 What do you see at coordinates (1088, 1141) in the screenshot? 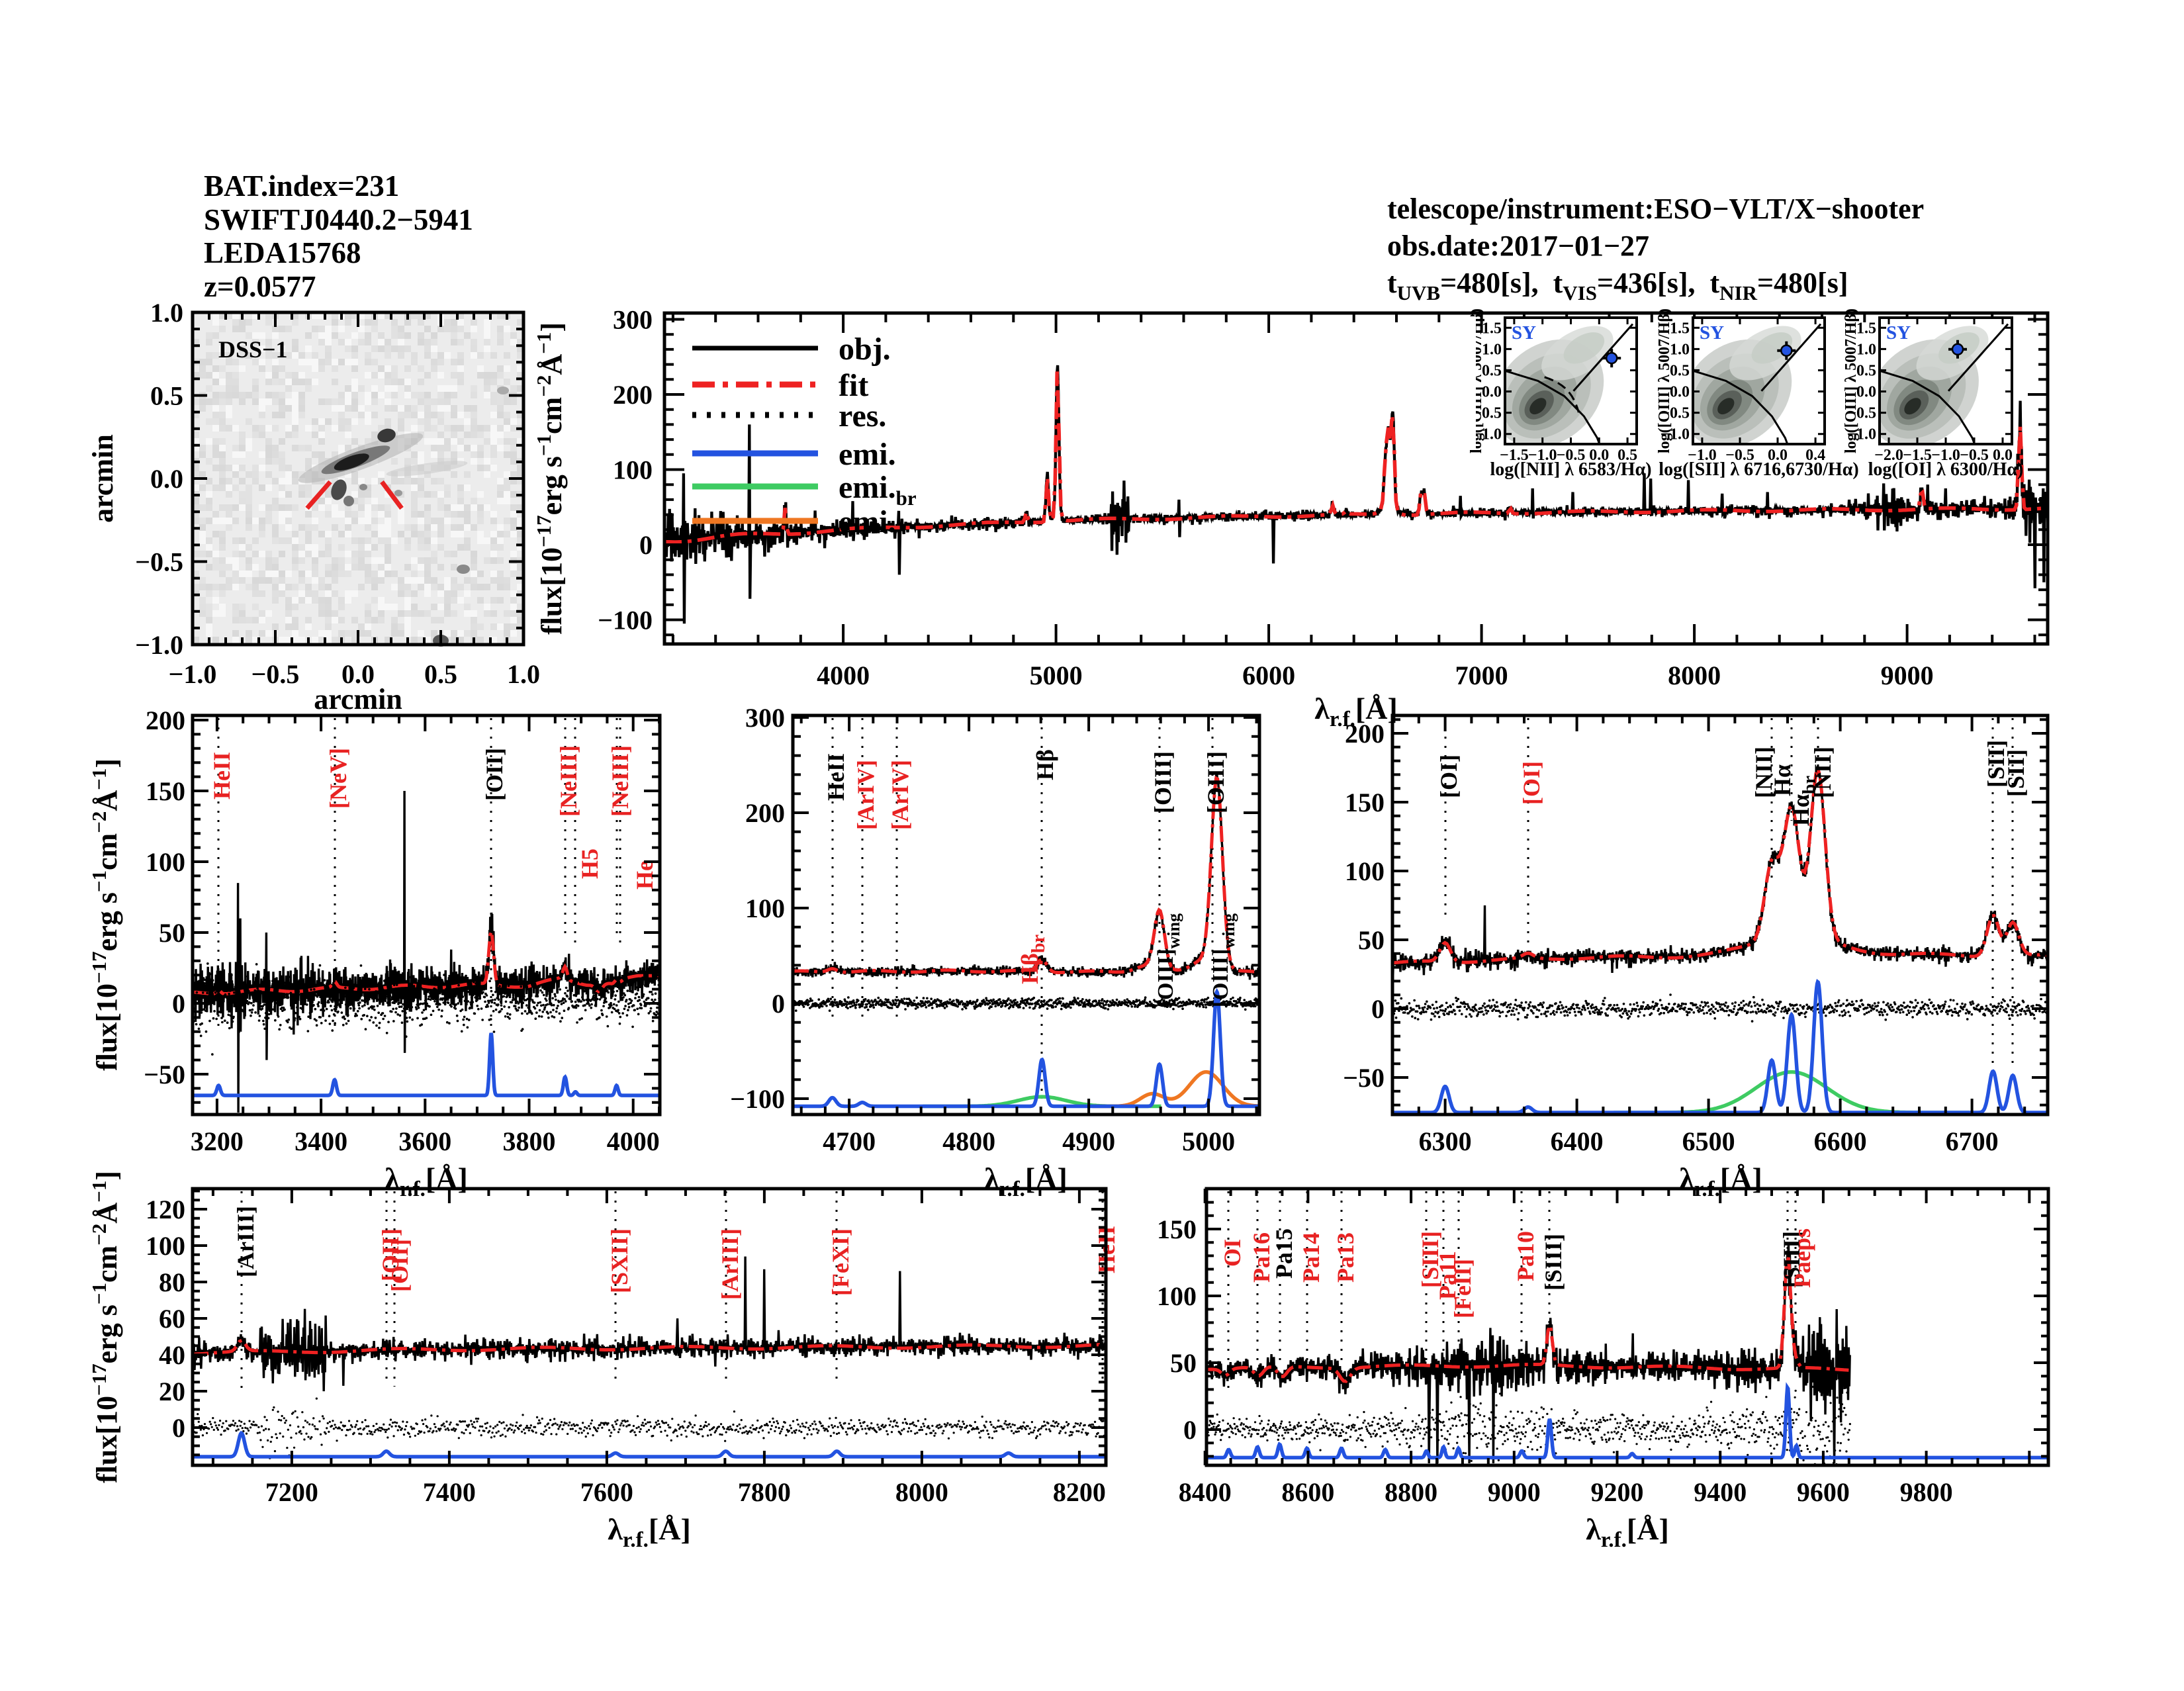
I see `svg-text: 4900` at bounding box center [1088, 1141].